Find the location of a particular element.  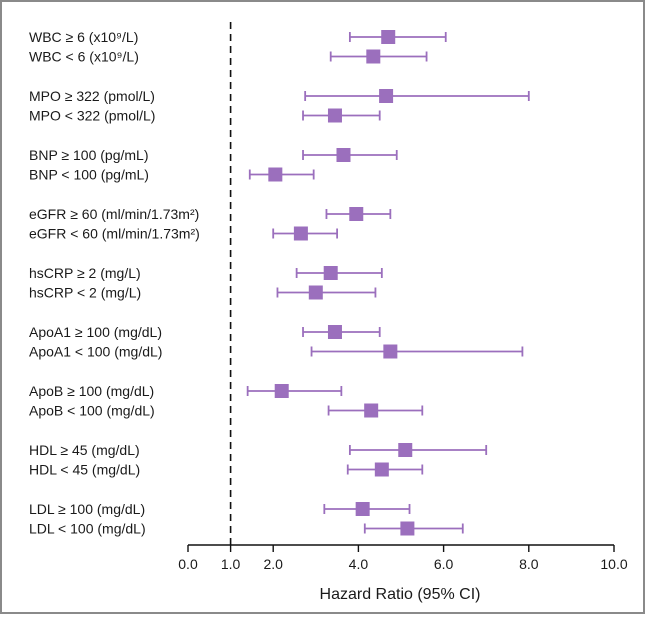

row-label: MPO < 322 (pmol/L) is located at coordinates (92, 116).